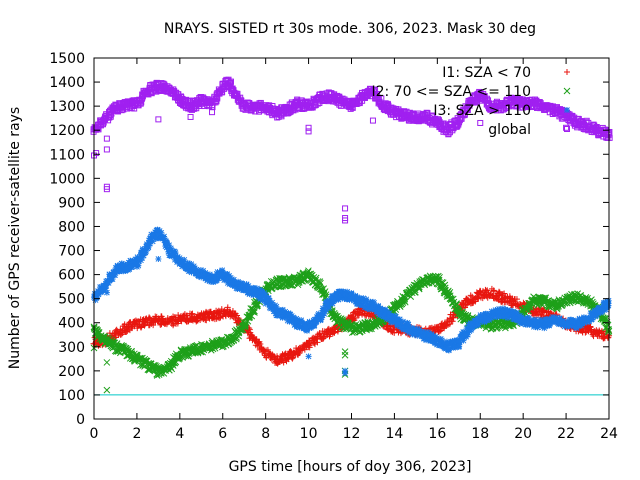 This screenshot has height=480, width=640. What do you see at coordinates (350, 467) in the screenshot?
I see `x-axis-label: GPS time [hours of doy 306, 2023]` at bounding box center [350, 467].